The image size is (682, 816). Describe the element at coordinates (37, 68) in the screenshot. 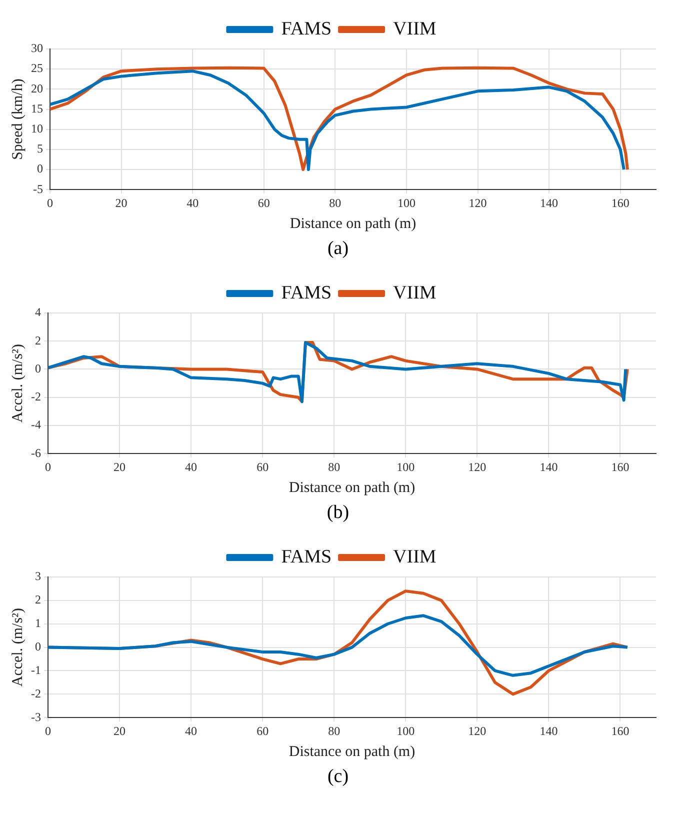

I see `y-tick-label: 25` at that location.